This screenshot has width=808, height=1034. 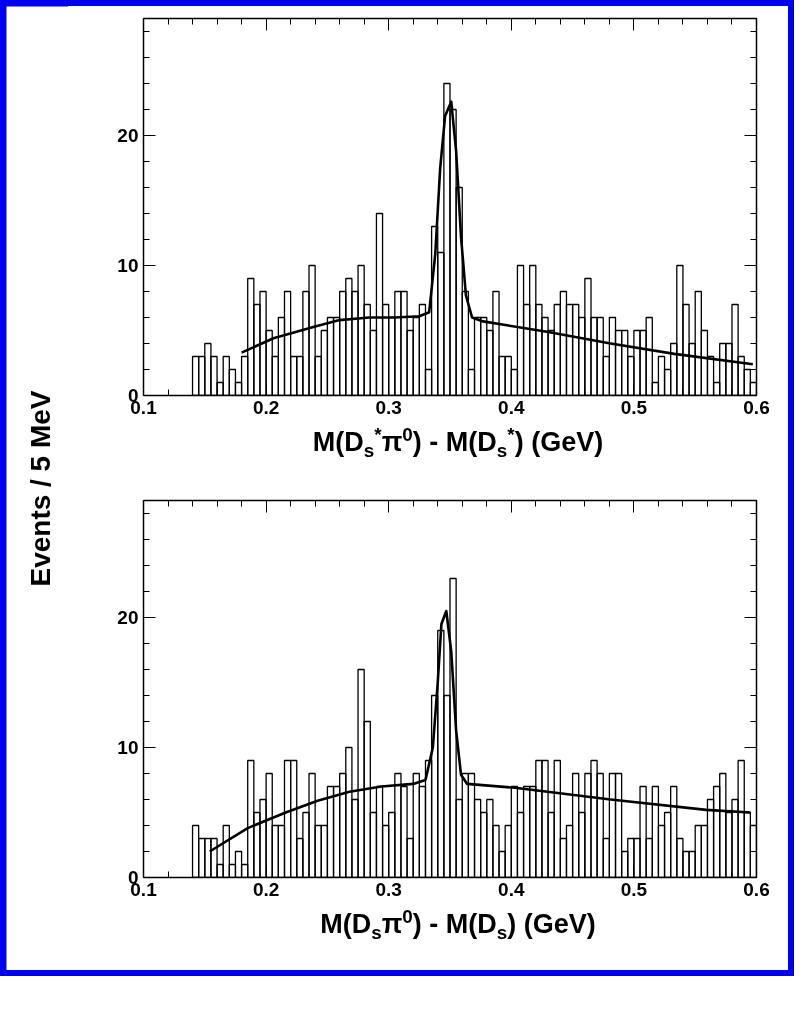 I want to click on y-axis-title: Events / 5 MeV, so click(x=41, y=488).